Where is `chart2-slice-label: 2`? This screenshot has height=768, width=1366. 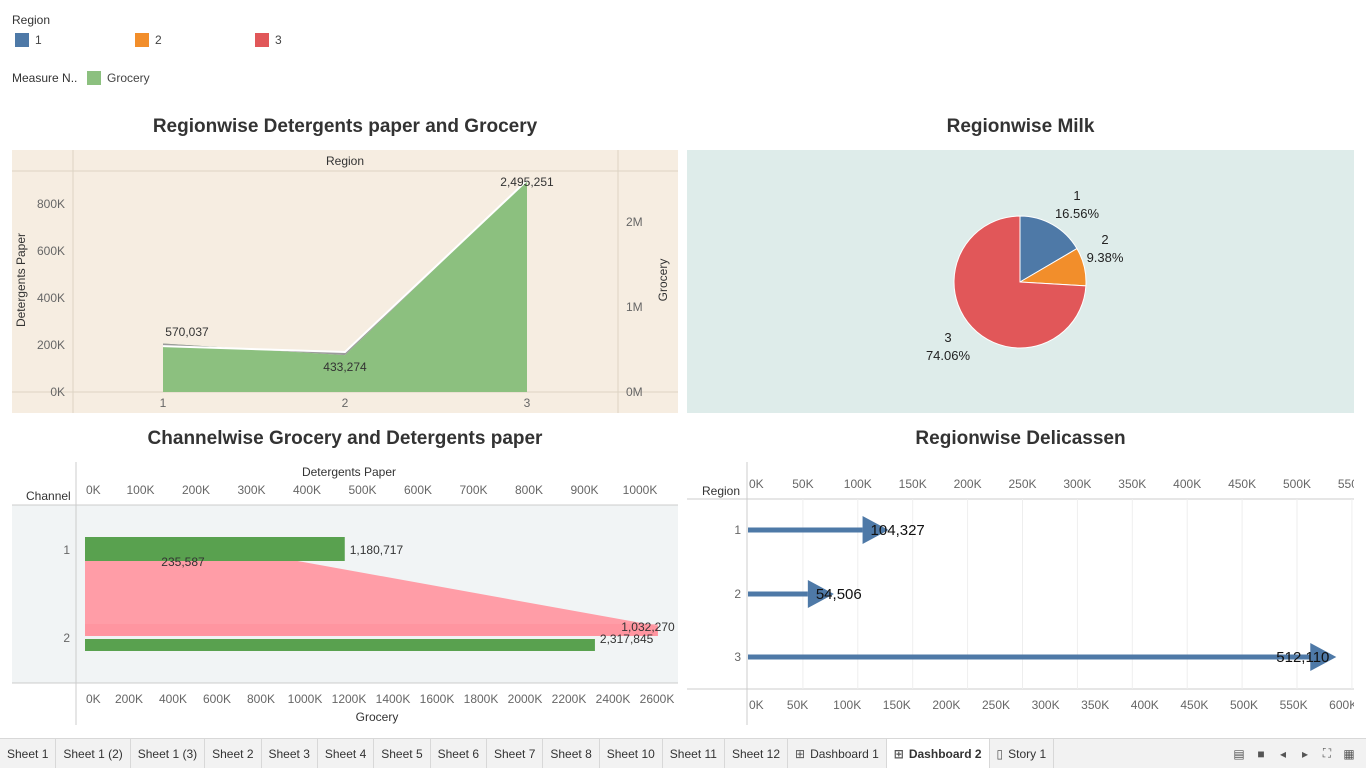
chart2-slice-label: 2 is located at coordinates (1104, 239).